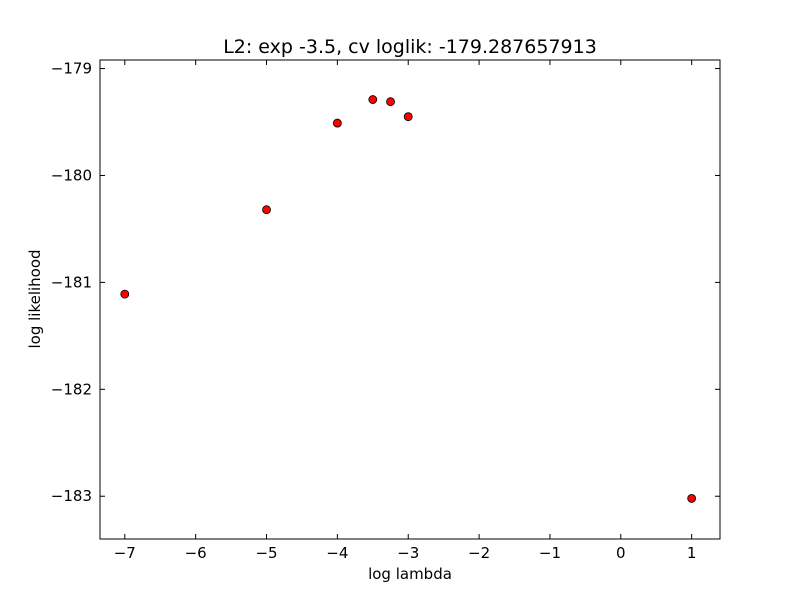 This screenshot has width=800, height=600. Describe the element at coordinates (71, 69) in the screenshot. I see `y-tick-label: −179` at that location.